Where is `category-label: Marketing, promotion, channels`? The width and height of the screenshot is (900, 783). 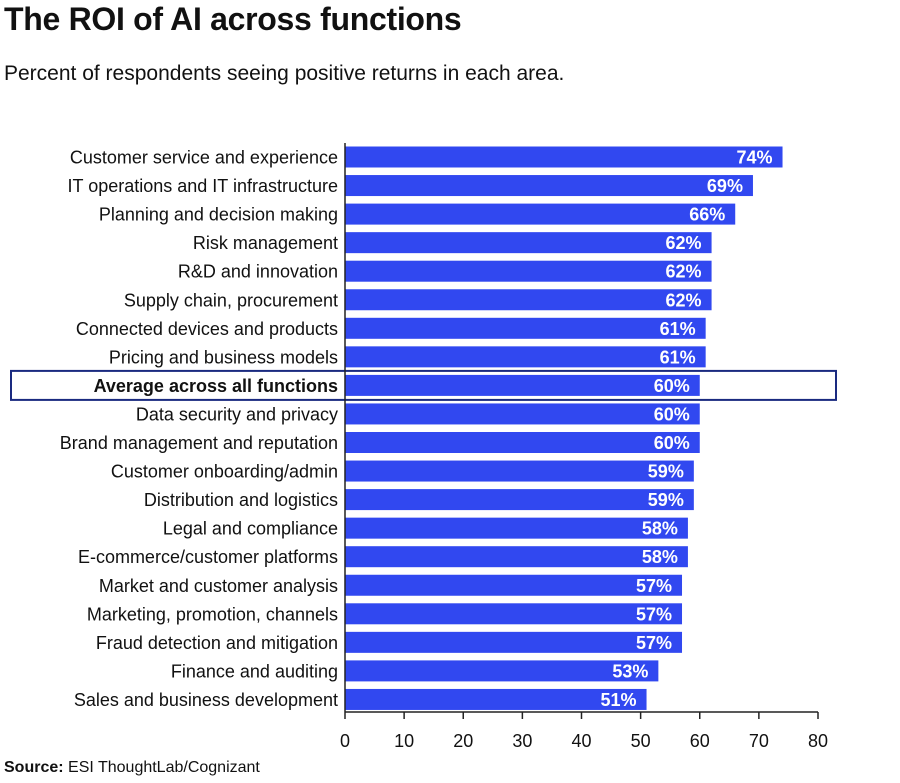 category-label: Marketing, promotion, channels is located at coordinates (212, 614).